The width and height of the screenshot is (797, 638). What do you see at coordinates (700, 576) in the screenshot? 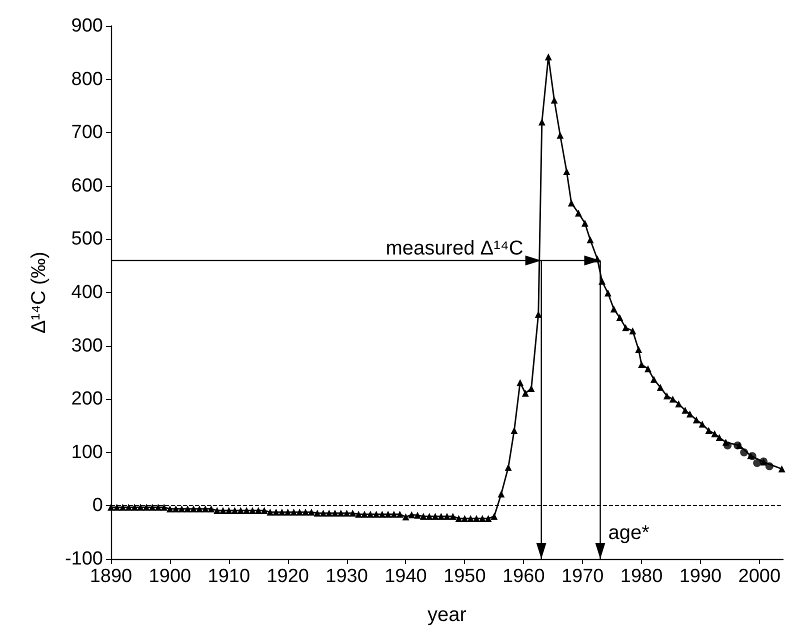
I see `x-tick-label: 1990` at bounding box center [700, 576].